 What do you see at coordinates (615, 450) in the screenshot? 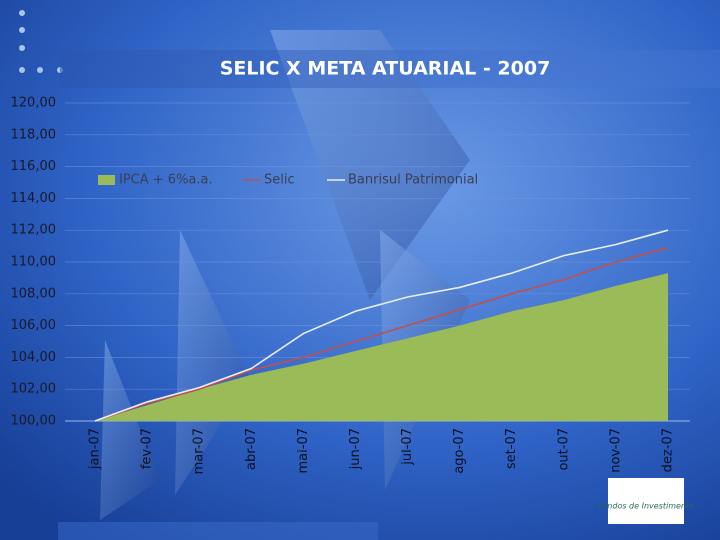
I see `x-tick-label: nov-07` at bounding box center [615, 450].